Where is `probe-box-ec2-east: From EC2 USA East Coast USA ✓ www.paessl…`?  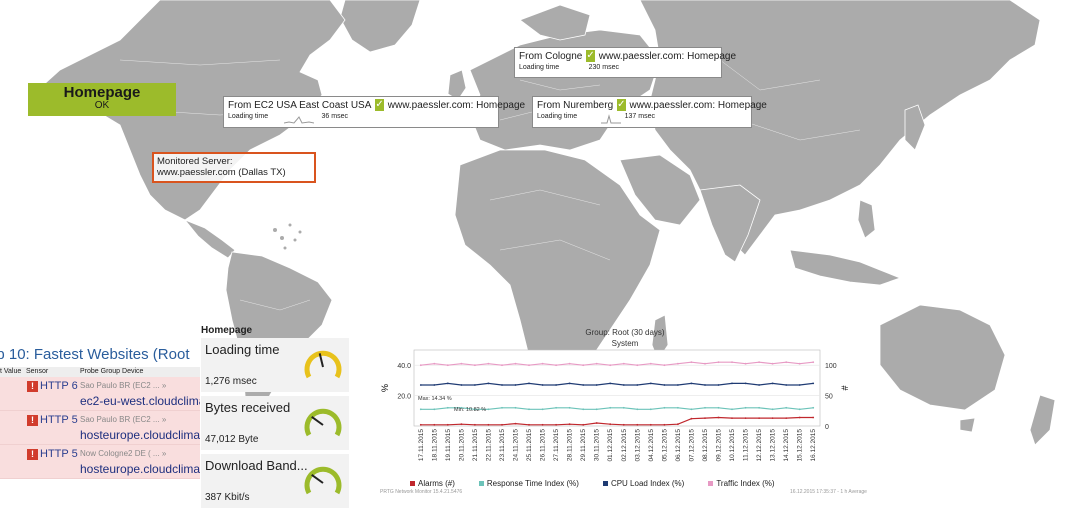 probe-box-ec2-east: From EC2 USA East Coast USA ✓ www.paessl… is located at coordinates (374, 112).